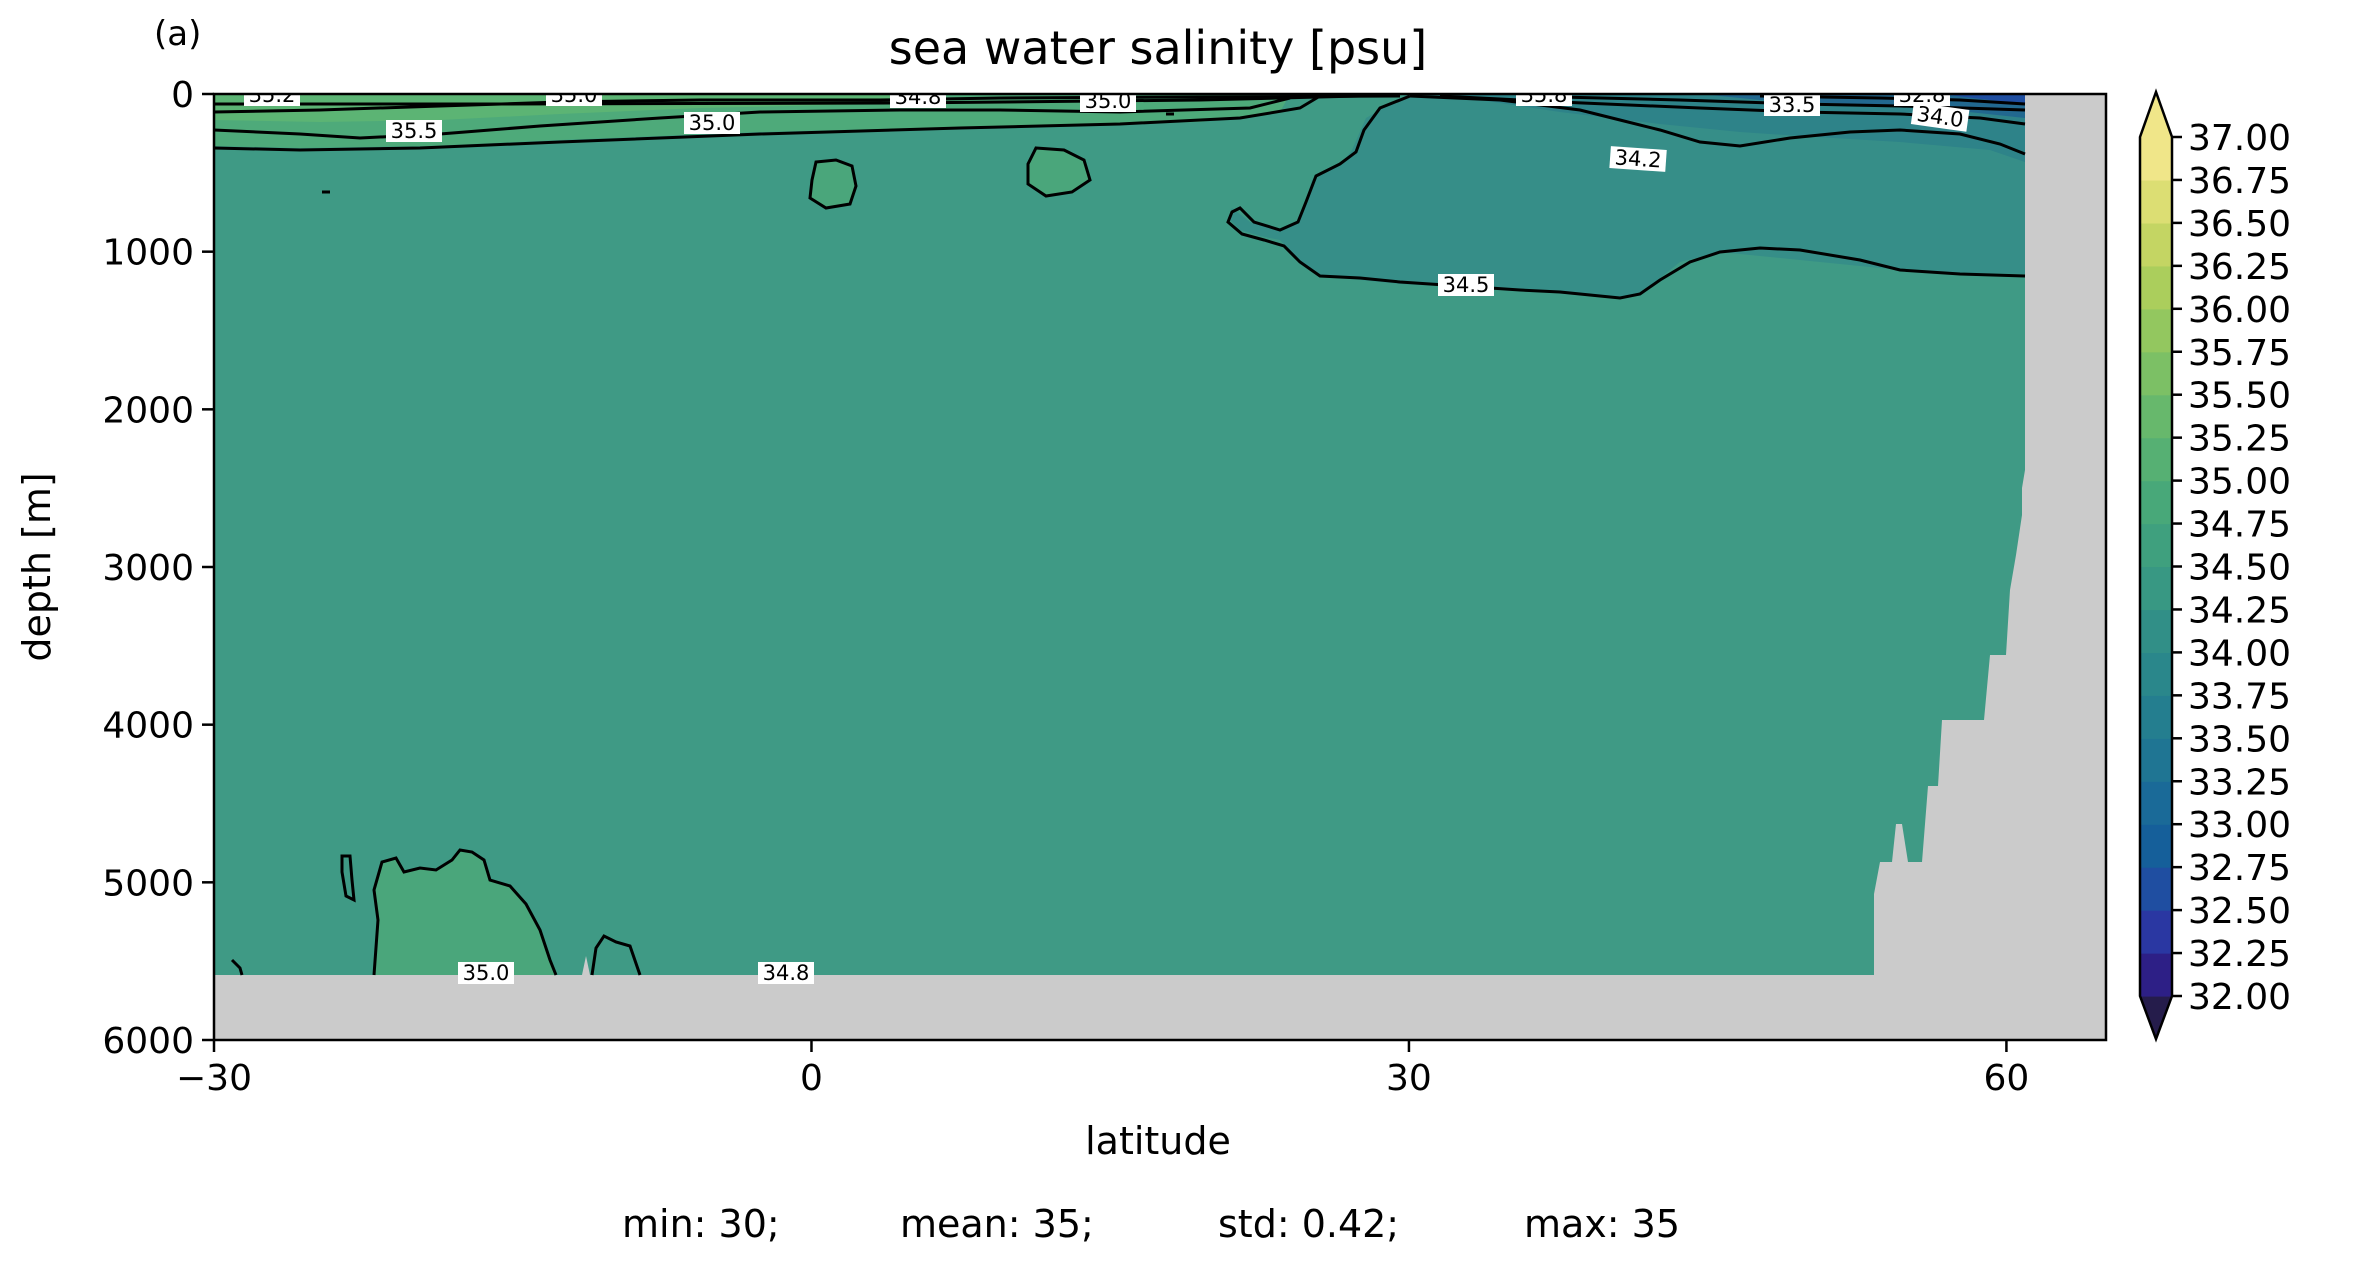  Describe the element at coordinates (2239, 696) in the screenshot. I see `colorbar-tick-label: 33.75` at that location.